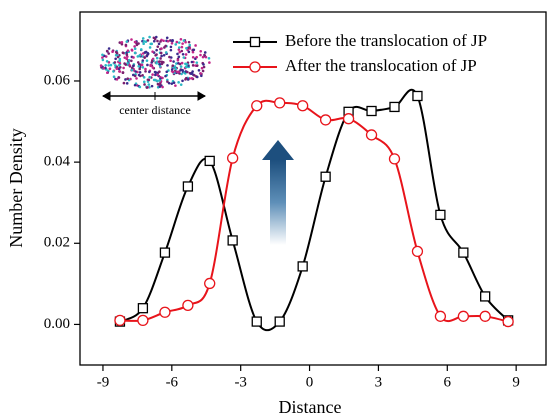 Image resolution: width=552 pixels, height=419 pixels. I want to click on x-tick-label: -9, so click(103, 382).